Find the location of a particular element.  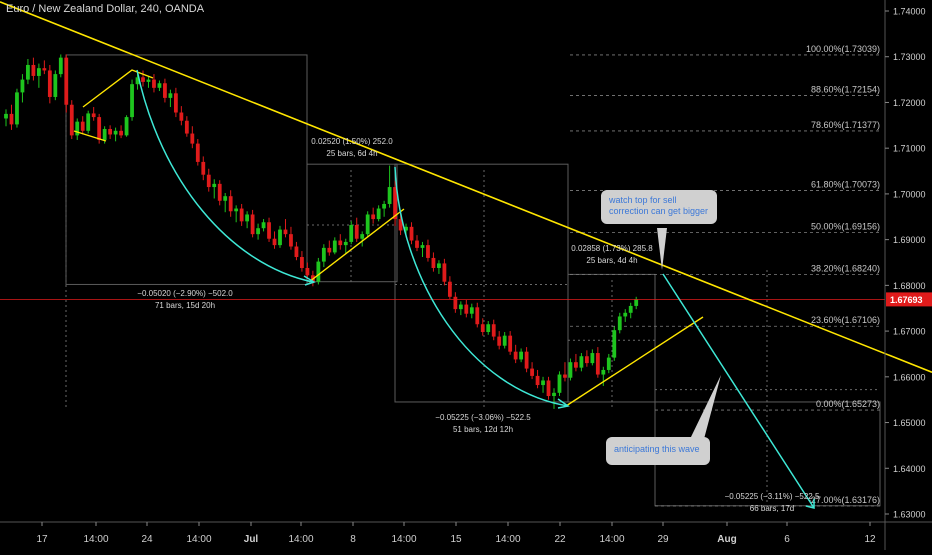

fib-level-label: 23.60%(1.67106) is located at coordinates (845, 320).